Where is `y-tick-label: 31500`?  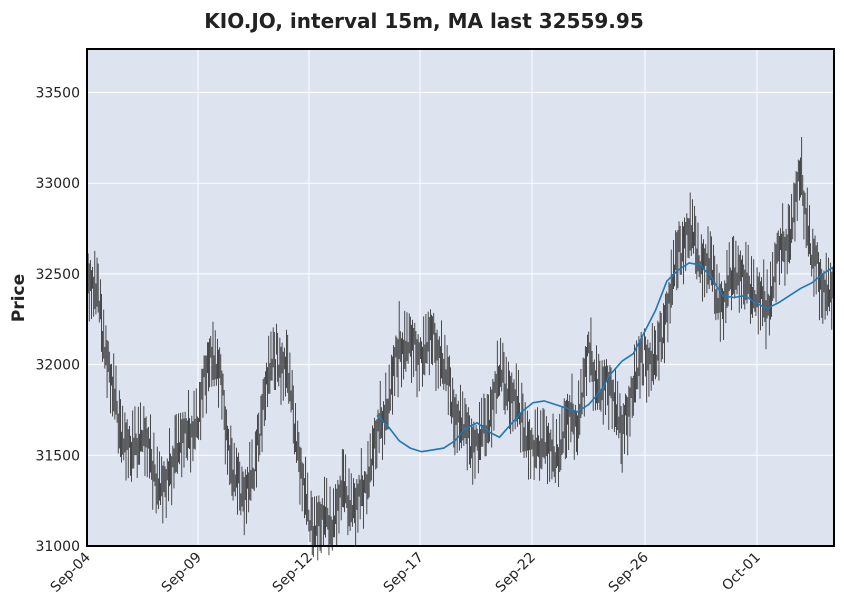 y-tick-label: 31500 is located at coordinates (57, 456).